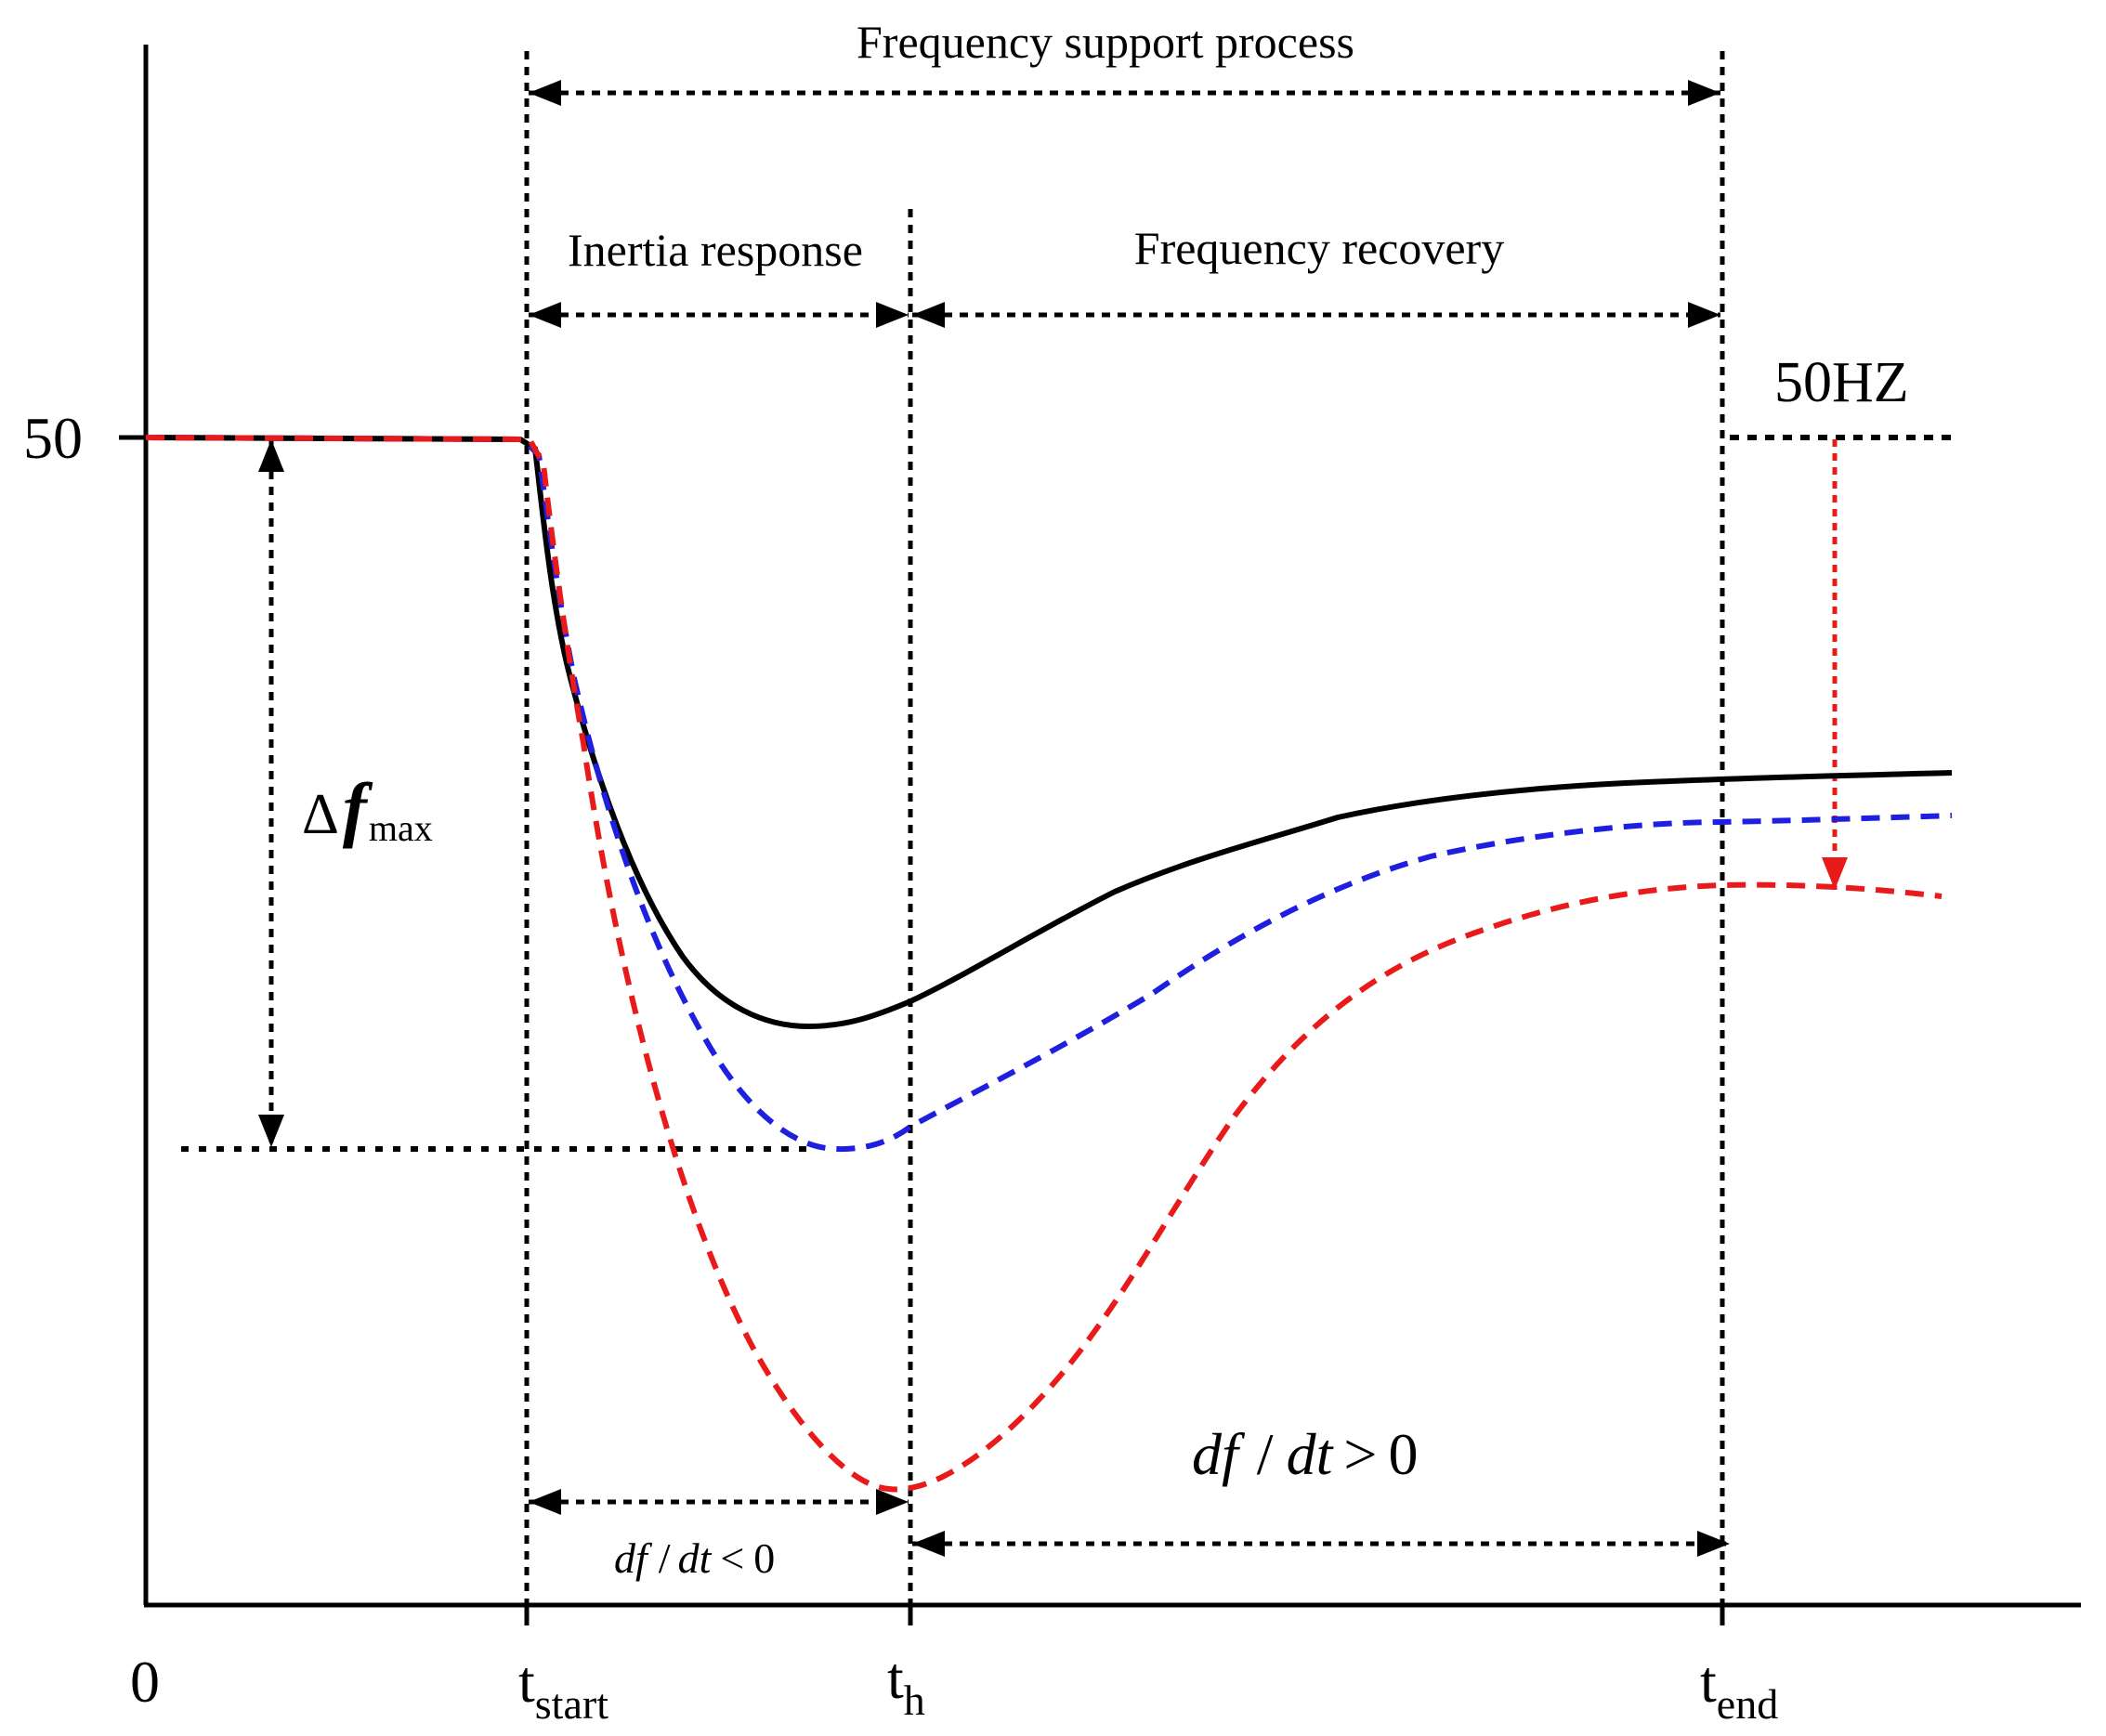 This screenshot has width=2106, height=1736. I want to click on positive-rate-label: df / dt >0, so click(1305, 1454).